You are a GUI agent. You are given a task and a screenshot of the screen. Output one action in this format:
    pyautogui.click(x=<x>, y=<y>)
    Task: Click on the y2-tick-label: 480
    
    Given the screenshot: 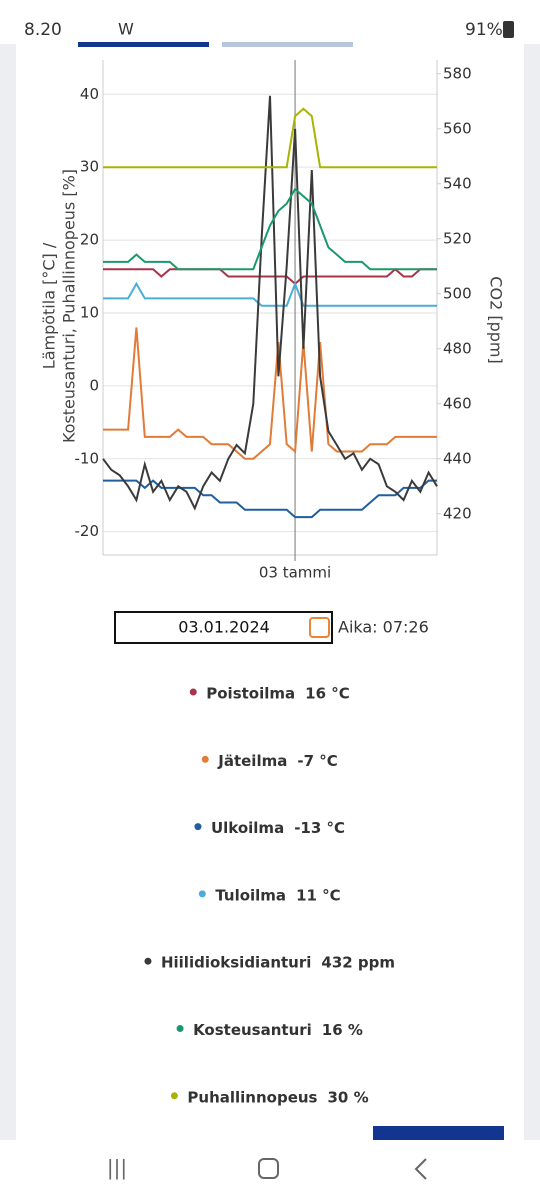 What is the action you would take?
    pyautogui.click(x=457, y=348)
    